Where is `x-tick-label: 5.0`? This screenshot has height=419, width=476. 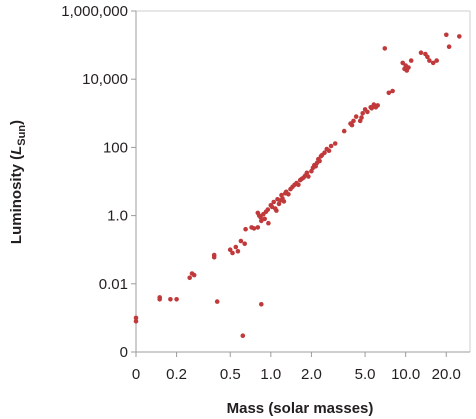
x-tick-label: 5.0 is located at coordinates (365, 374).